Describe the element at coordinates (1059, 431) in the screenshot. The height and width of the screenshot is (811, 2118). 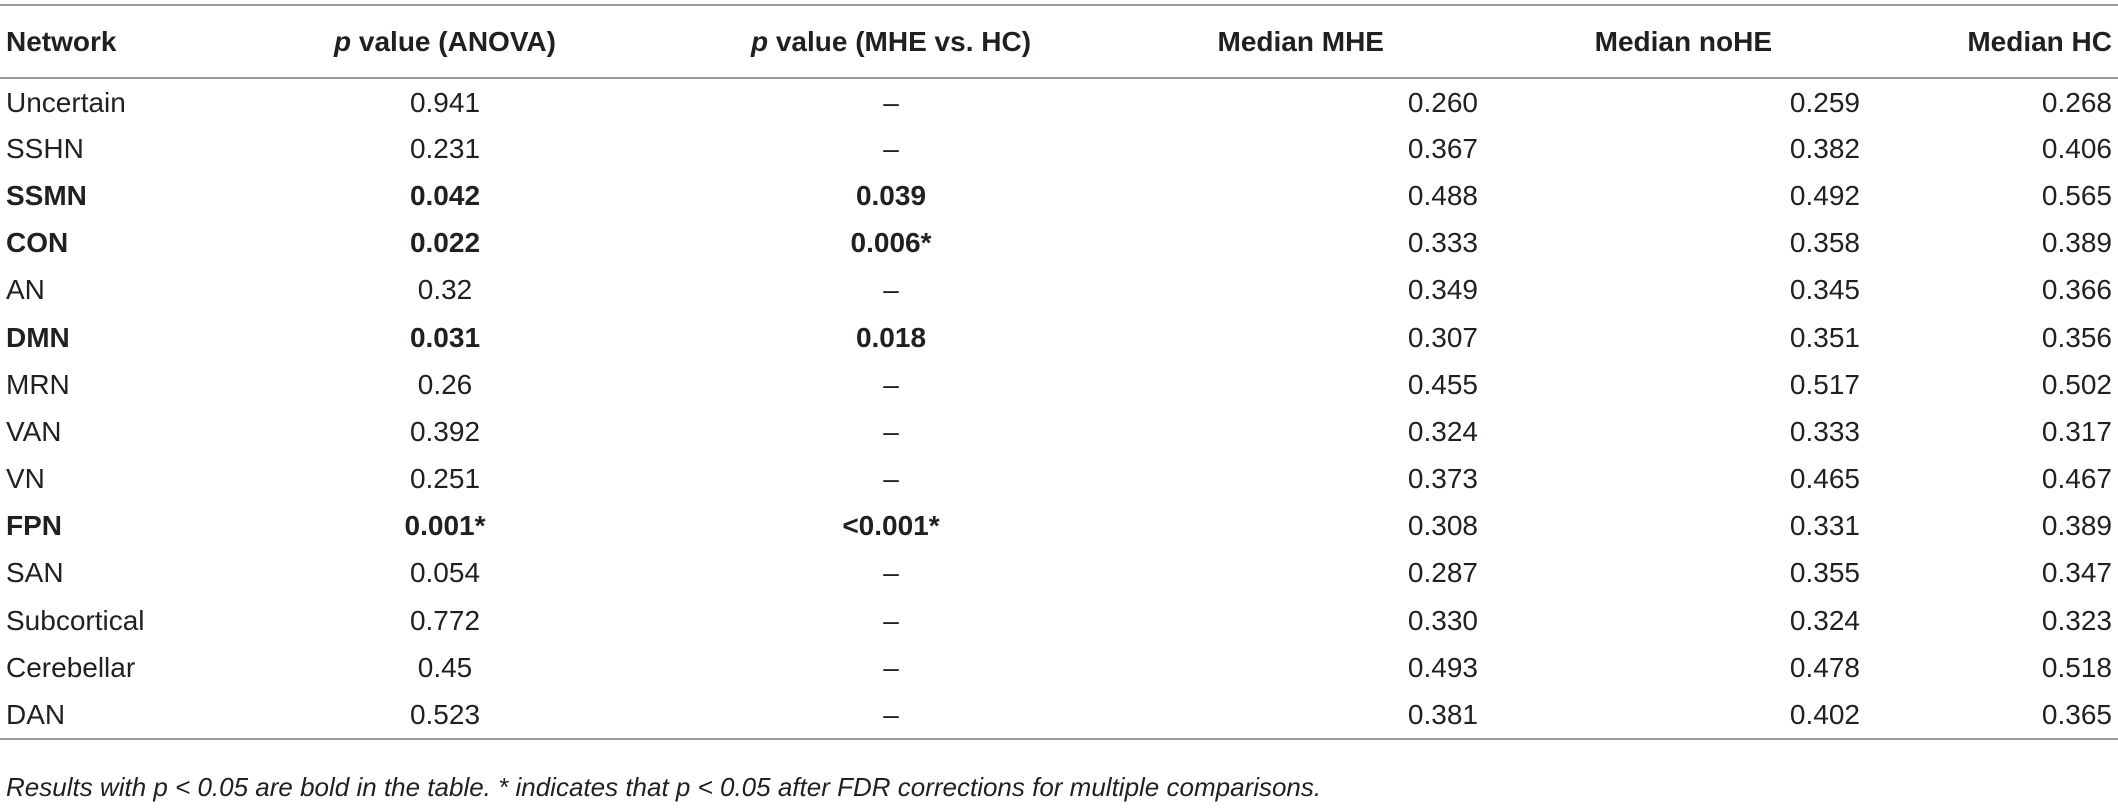
I see `table-row: VAN 0.392 – 0.324 0.333 0.317` at that location.